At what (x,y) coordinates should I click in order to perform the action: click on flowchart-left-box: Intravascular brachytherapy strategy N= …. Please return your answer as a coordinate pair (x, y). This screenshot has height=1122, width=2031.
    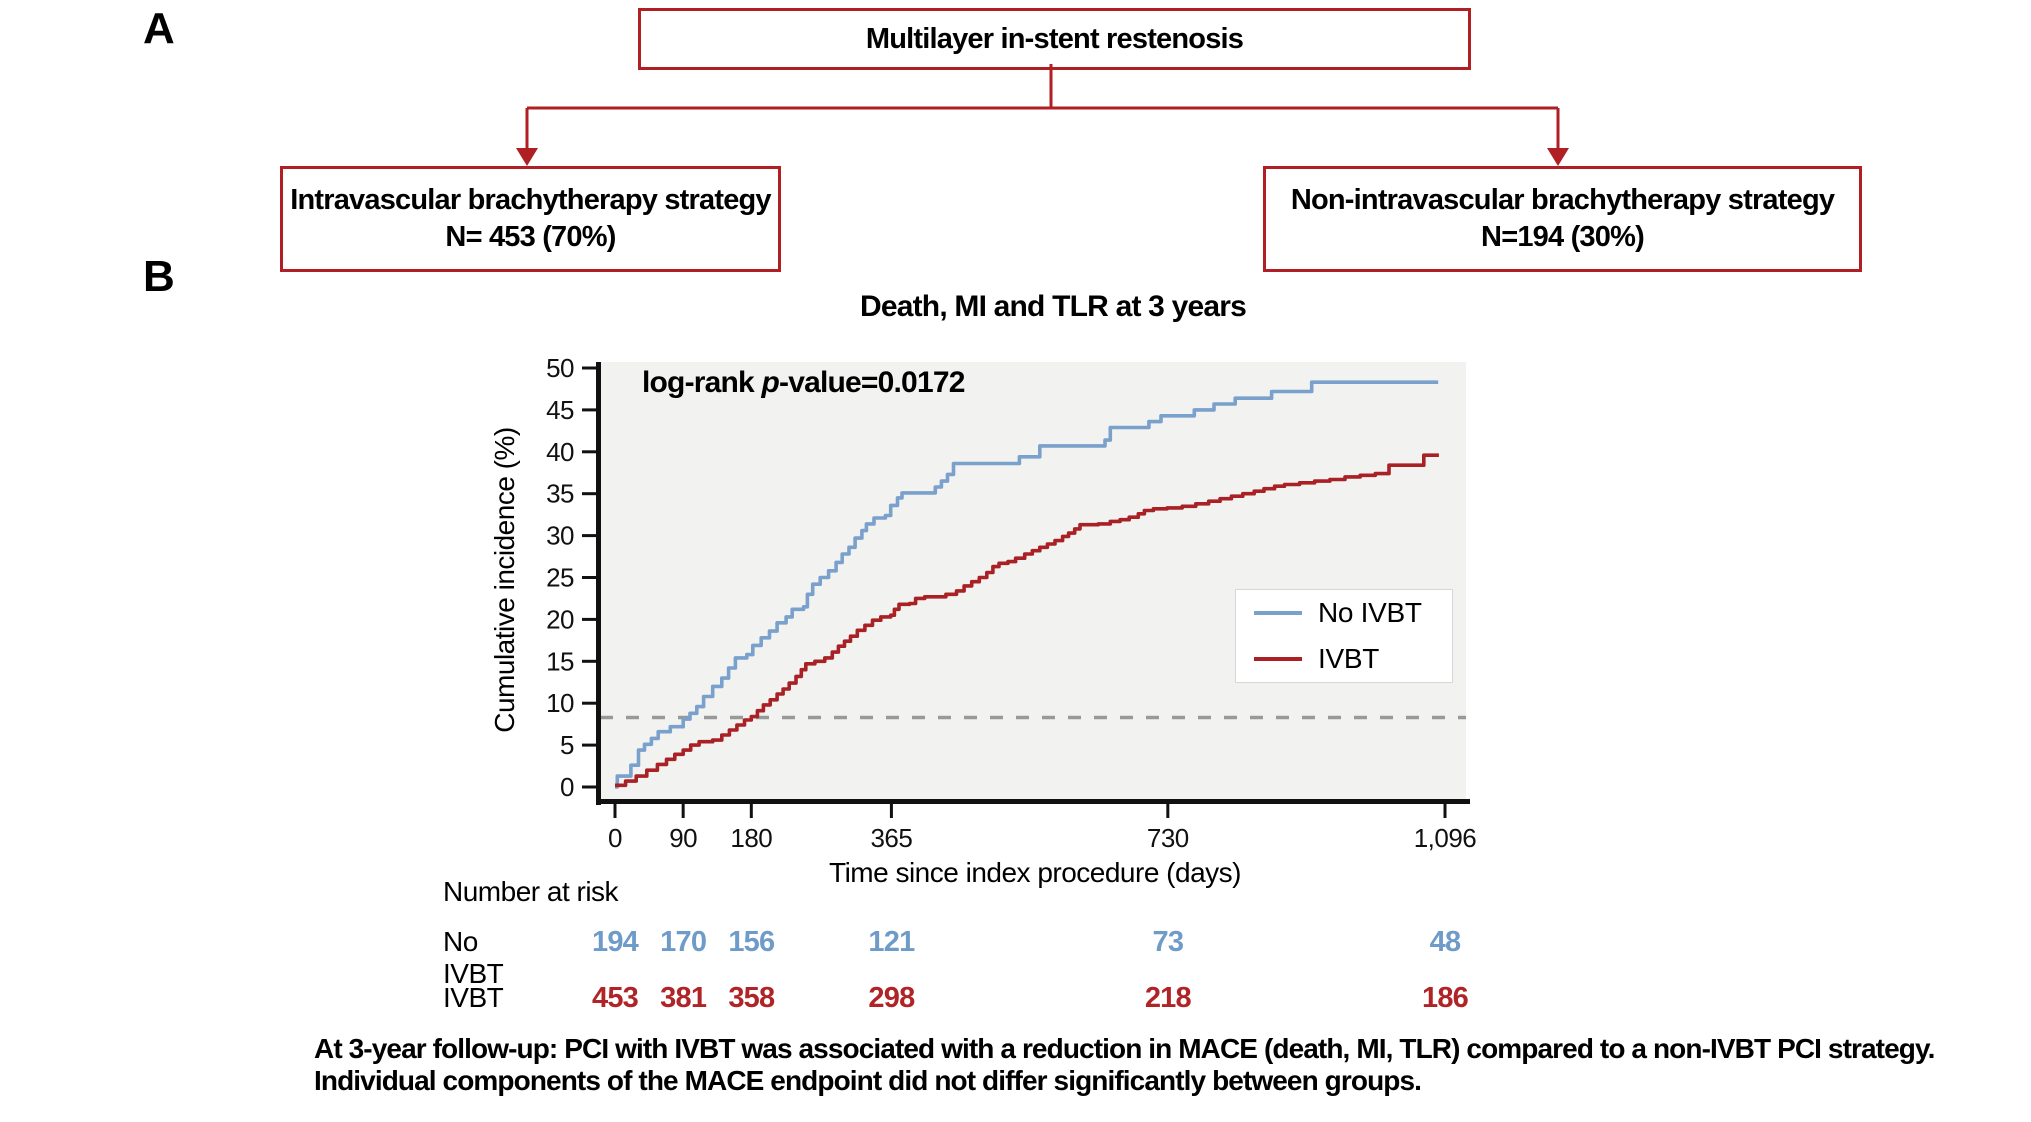
    Looking at the image, I should click on (530, 219).